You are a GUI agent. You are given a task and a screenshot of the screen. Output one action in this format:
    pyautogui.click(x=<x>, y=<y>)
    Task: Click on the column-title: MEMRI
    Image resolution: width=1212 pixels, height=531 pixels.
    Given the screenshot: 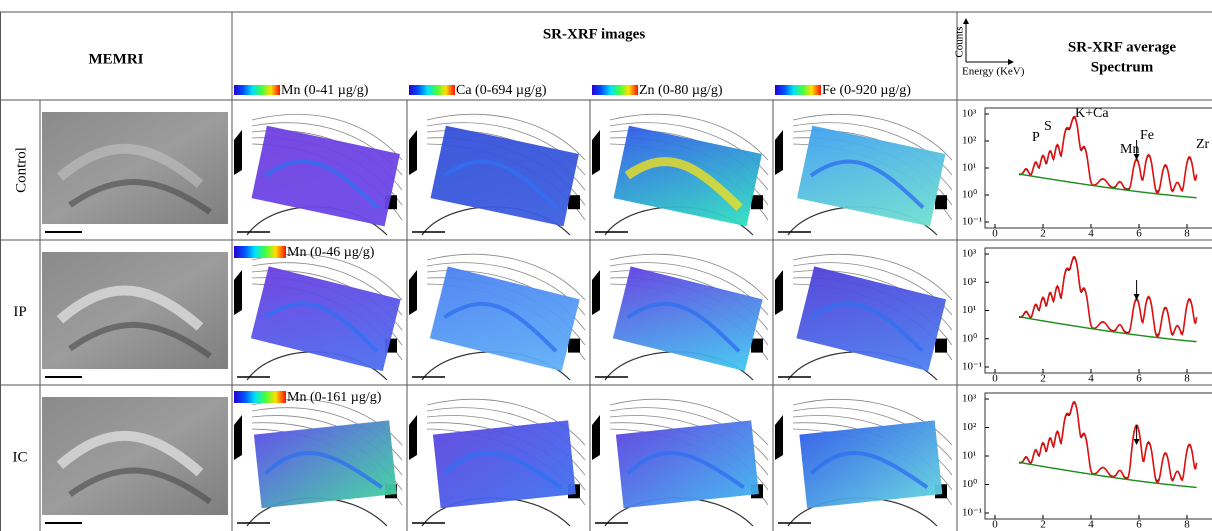 What is the action you would take?
    pyautogui.click(x=116, y=59)
    